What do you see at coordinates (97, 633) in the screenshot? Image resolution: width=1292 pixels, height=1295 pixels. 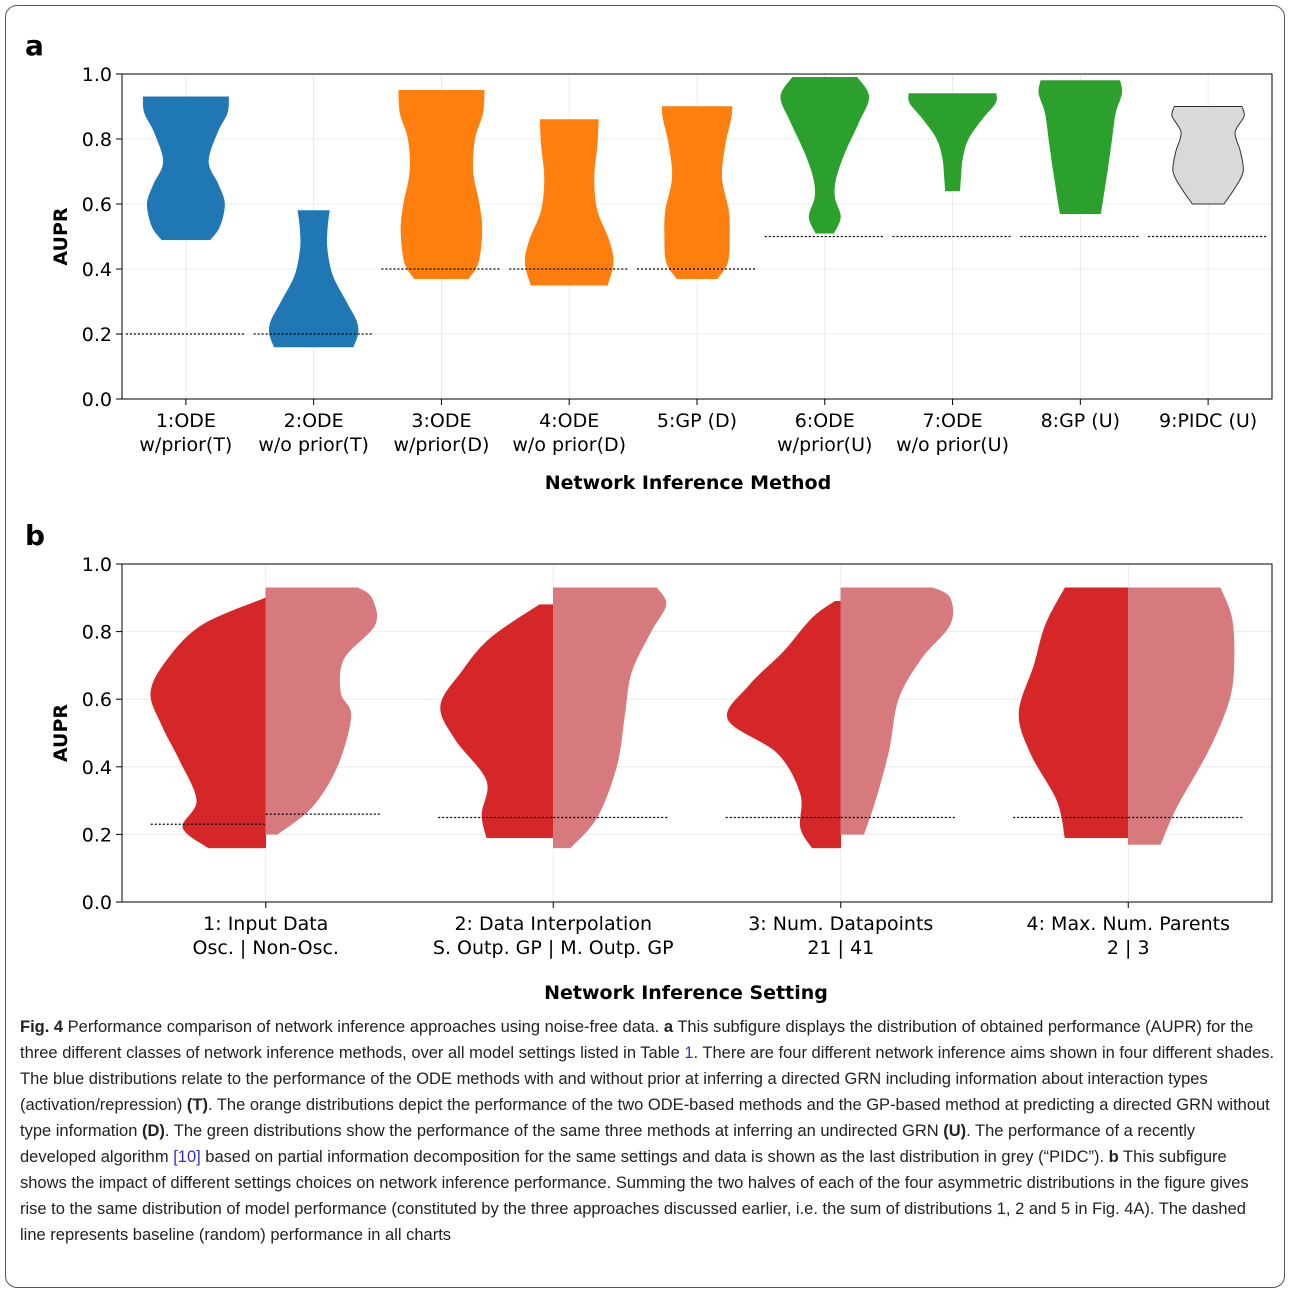 I see `panel-b-ytick-label: 0.8` at bounding box center [97, 633].